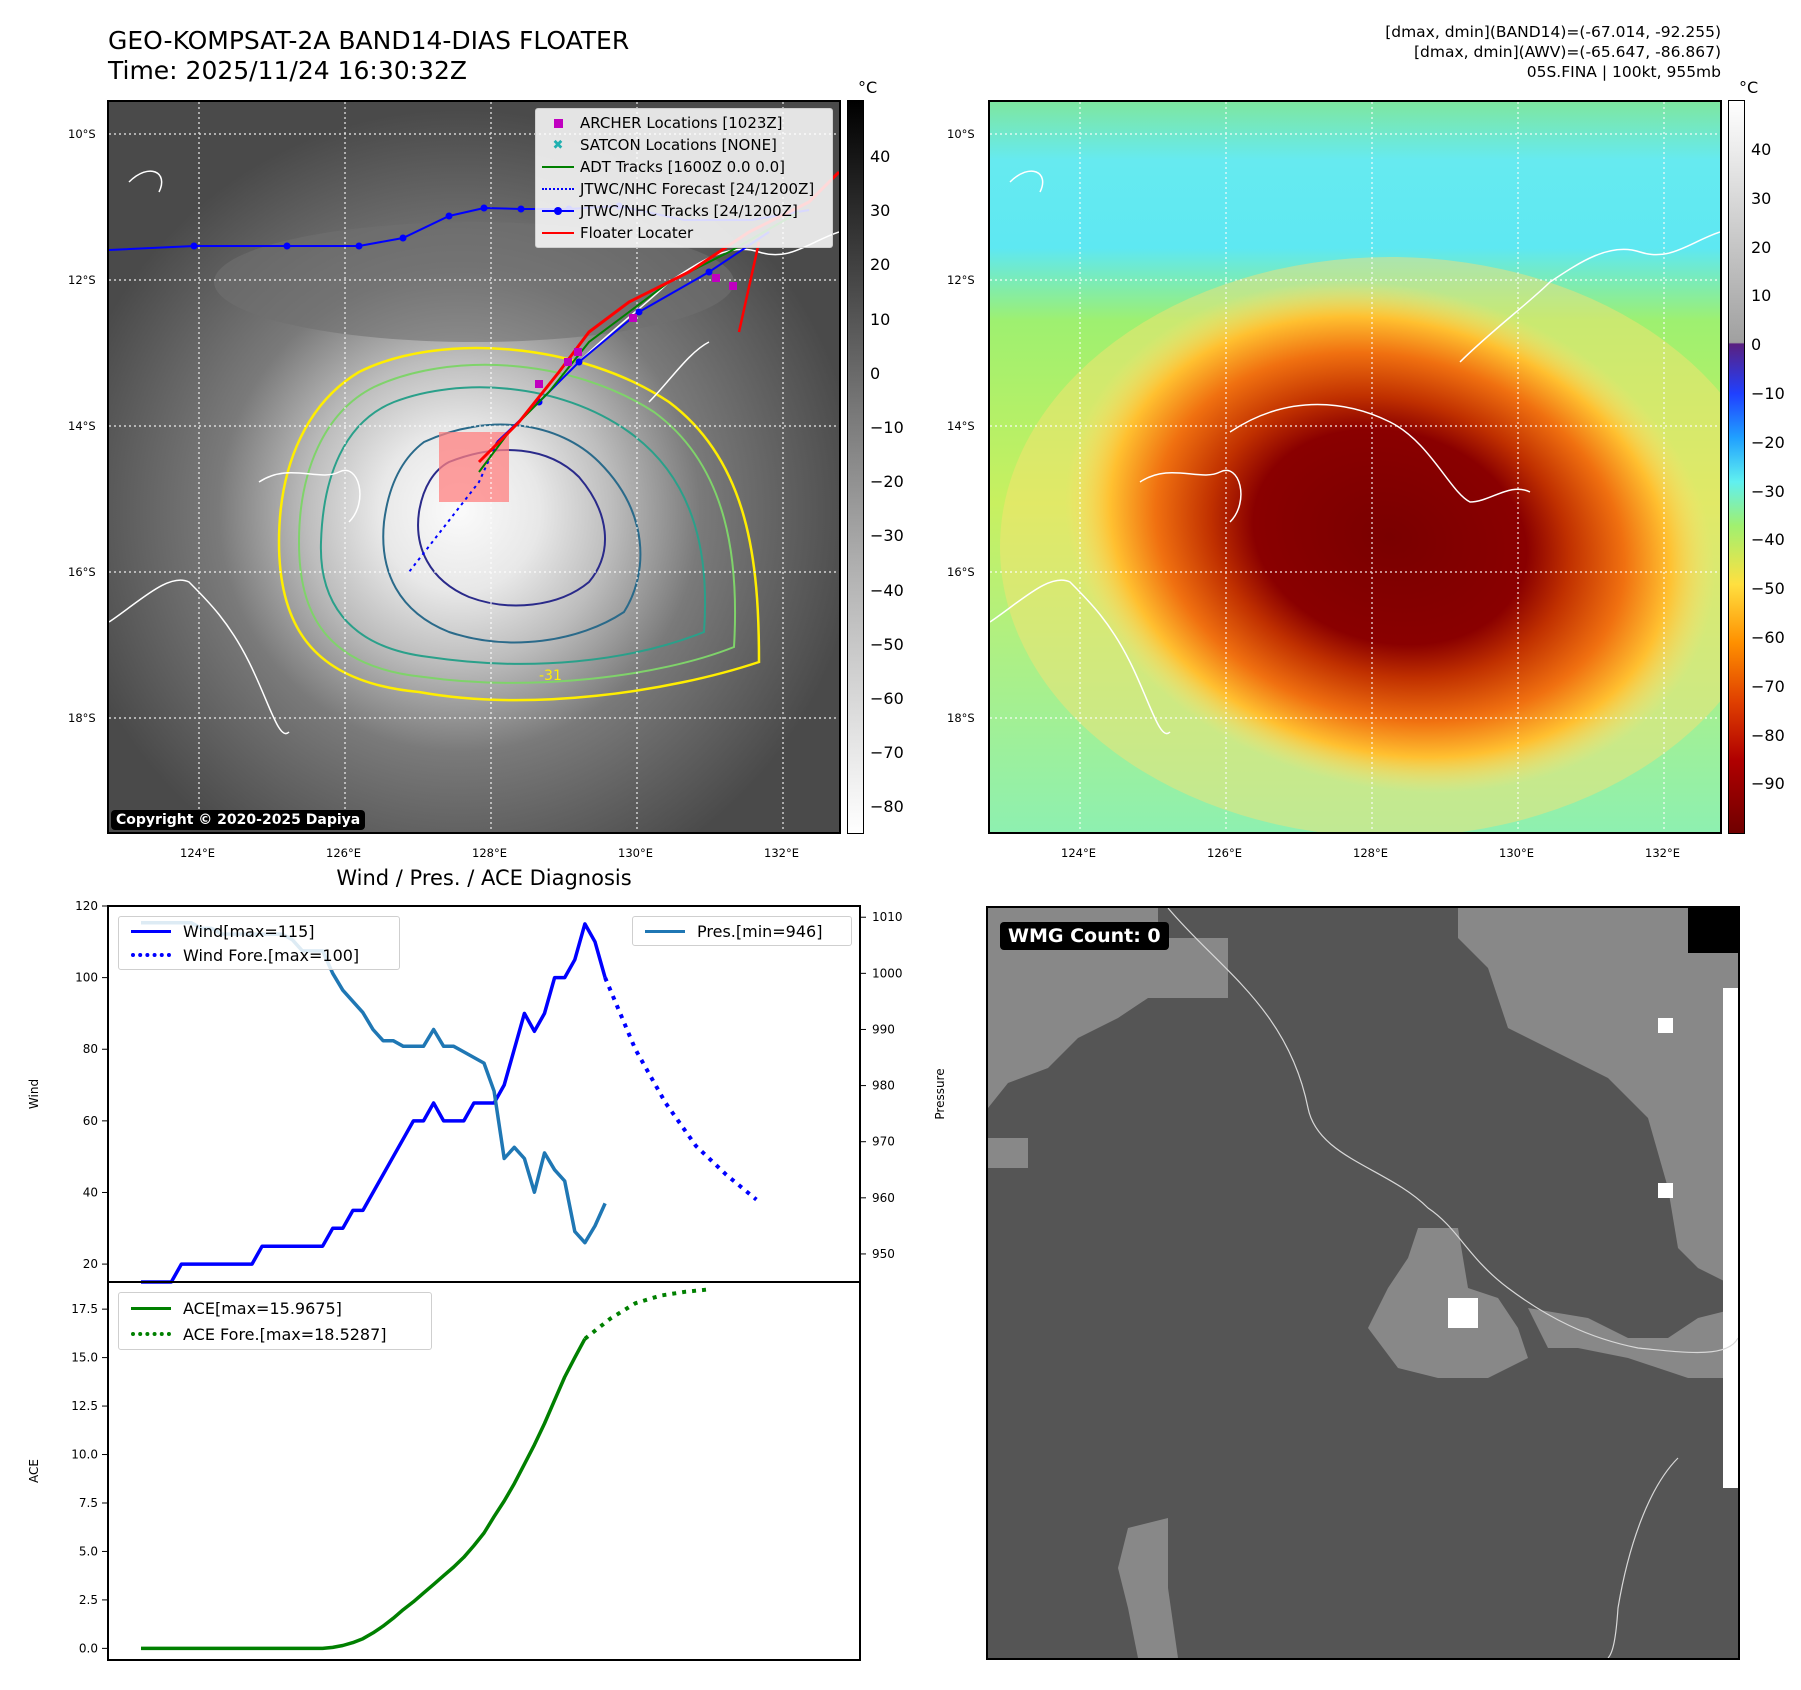 Image resolution: width=1801 pixels, height=1690 pixels. I want to click on wv-colorbar-tick-label: 20, so click(1761, 247).